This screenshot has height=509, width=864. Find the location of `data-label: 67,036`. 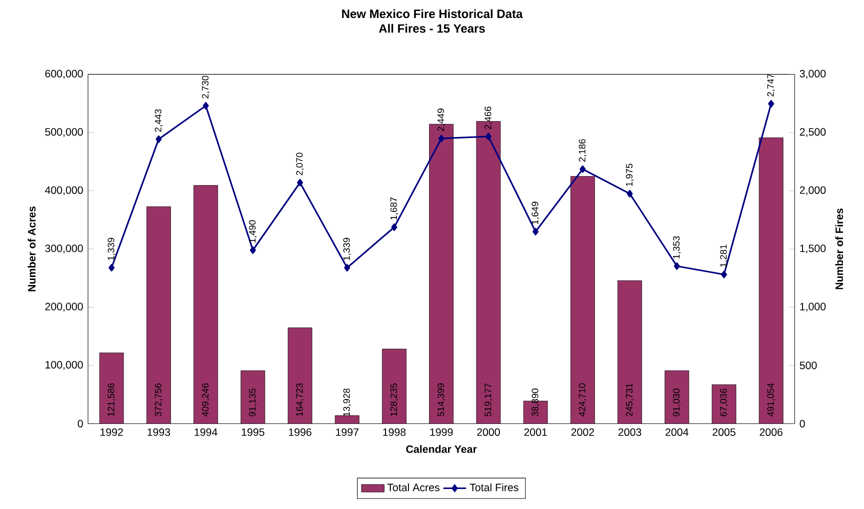

data-label: 67,036 is located at coordinates (724, 402).